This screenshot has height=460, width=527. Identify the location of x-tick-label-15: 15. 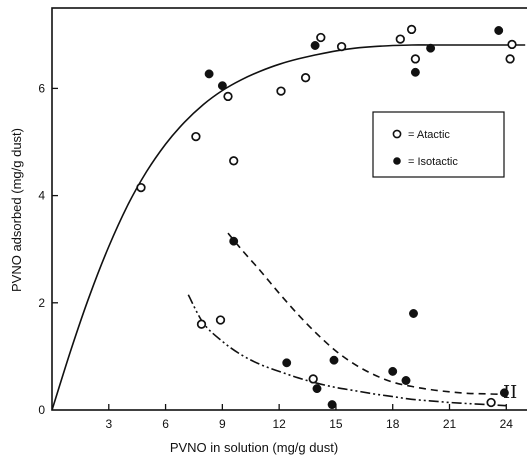
(336, 424).